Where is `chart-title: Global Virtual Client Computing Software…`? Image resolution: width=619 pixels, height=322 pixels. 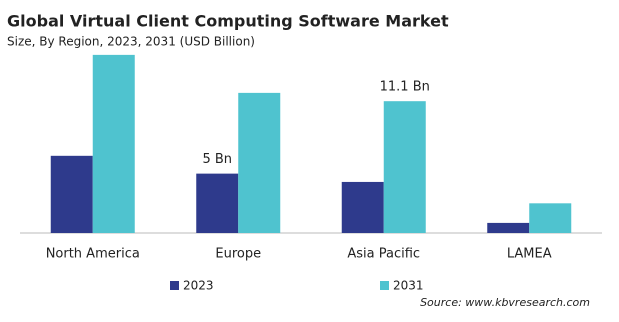 chart-title: Global Virtual Client Computing Software… is located at coordinates (228, 21).